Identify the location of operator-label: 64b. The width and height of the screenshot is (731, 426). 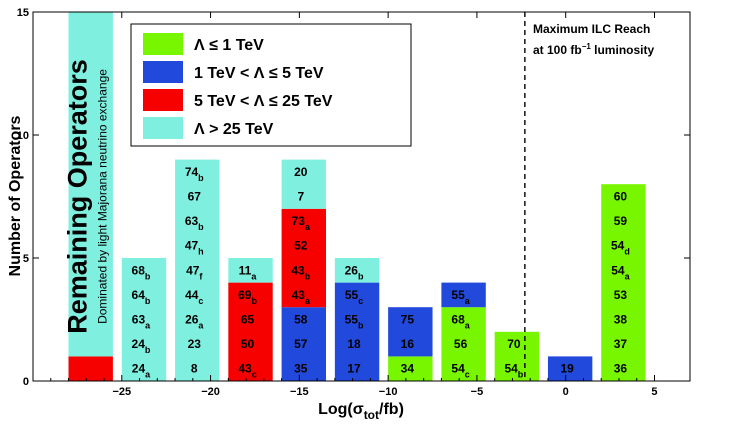
(141, 297).